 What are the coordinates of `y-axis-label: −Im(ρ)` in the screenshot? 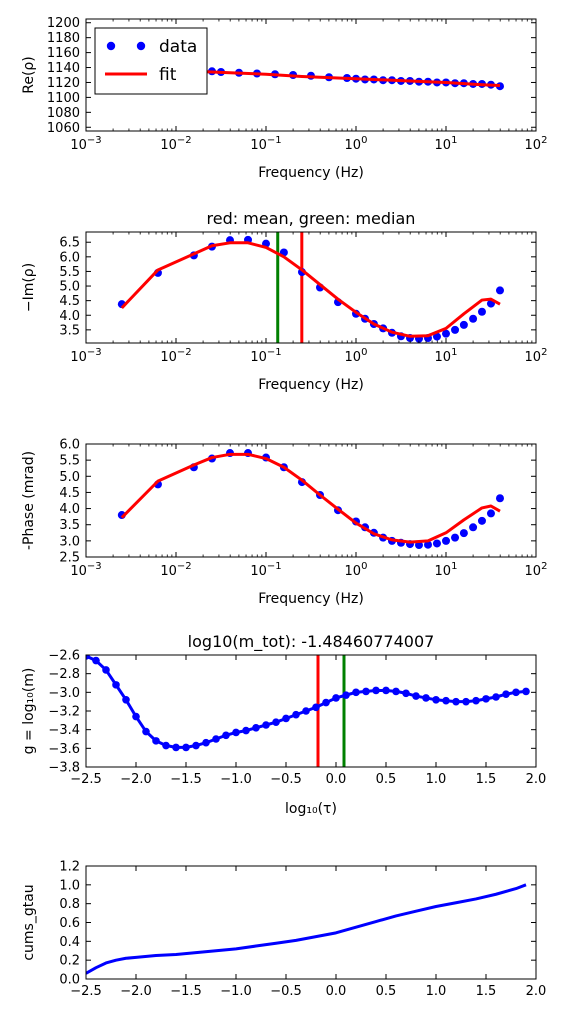 It's located at (29, 287).